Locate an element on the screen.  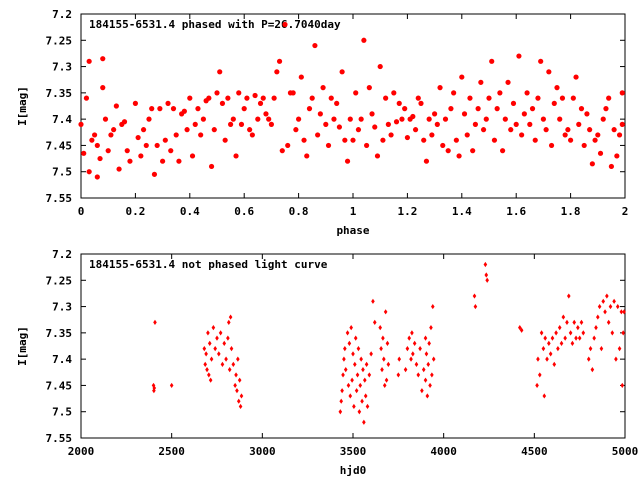
unphased-y-axis-label: I[mag] is located at coordinates (22, 346).